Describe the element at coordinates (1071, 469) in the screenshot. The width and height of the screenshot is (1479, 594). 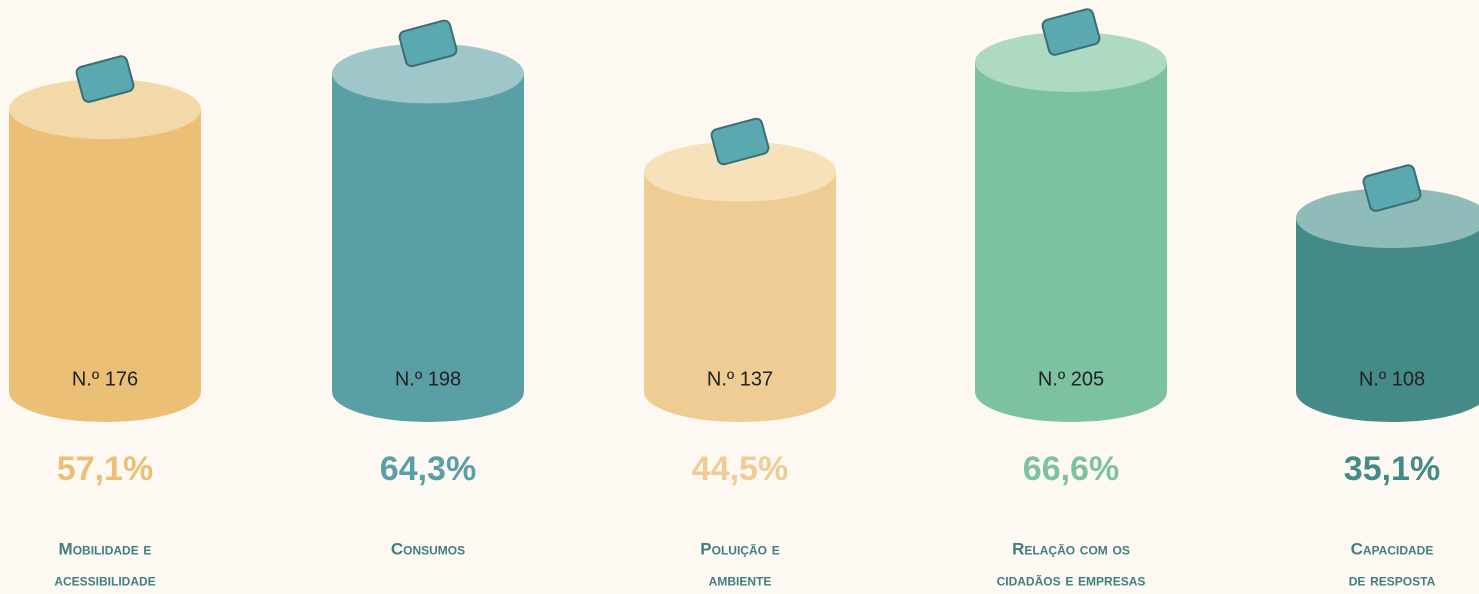
I see `percent-label: 66,6%` at that location.